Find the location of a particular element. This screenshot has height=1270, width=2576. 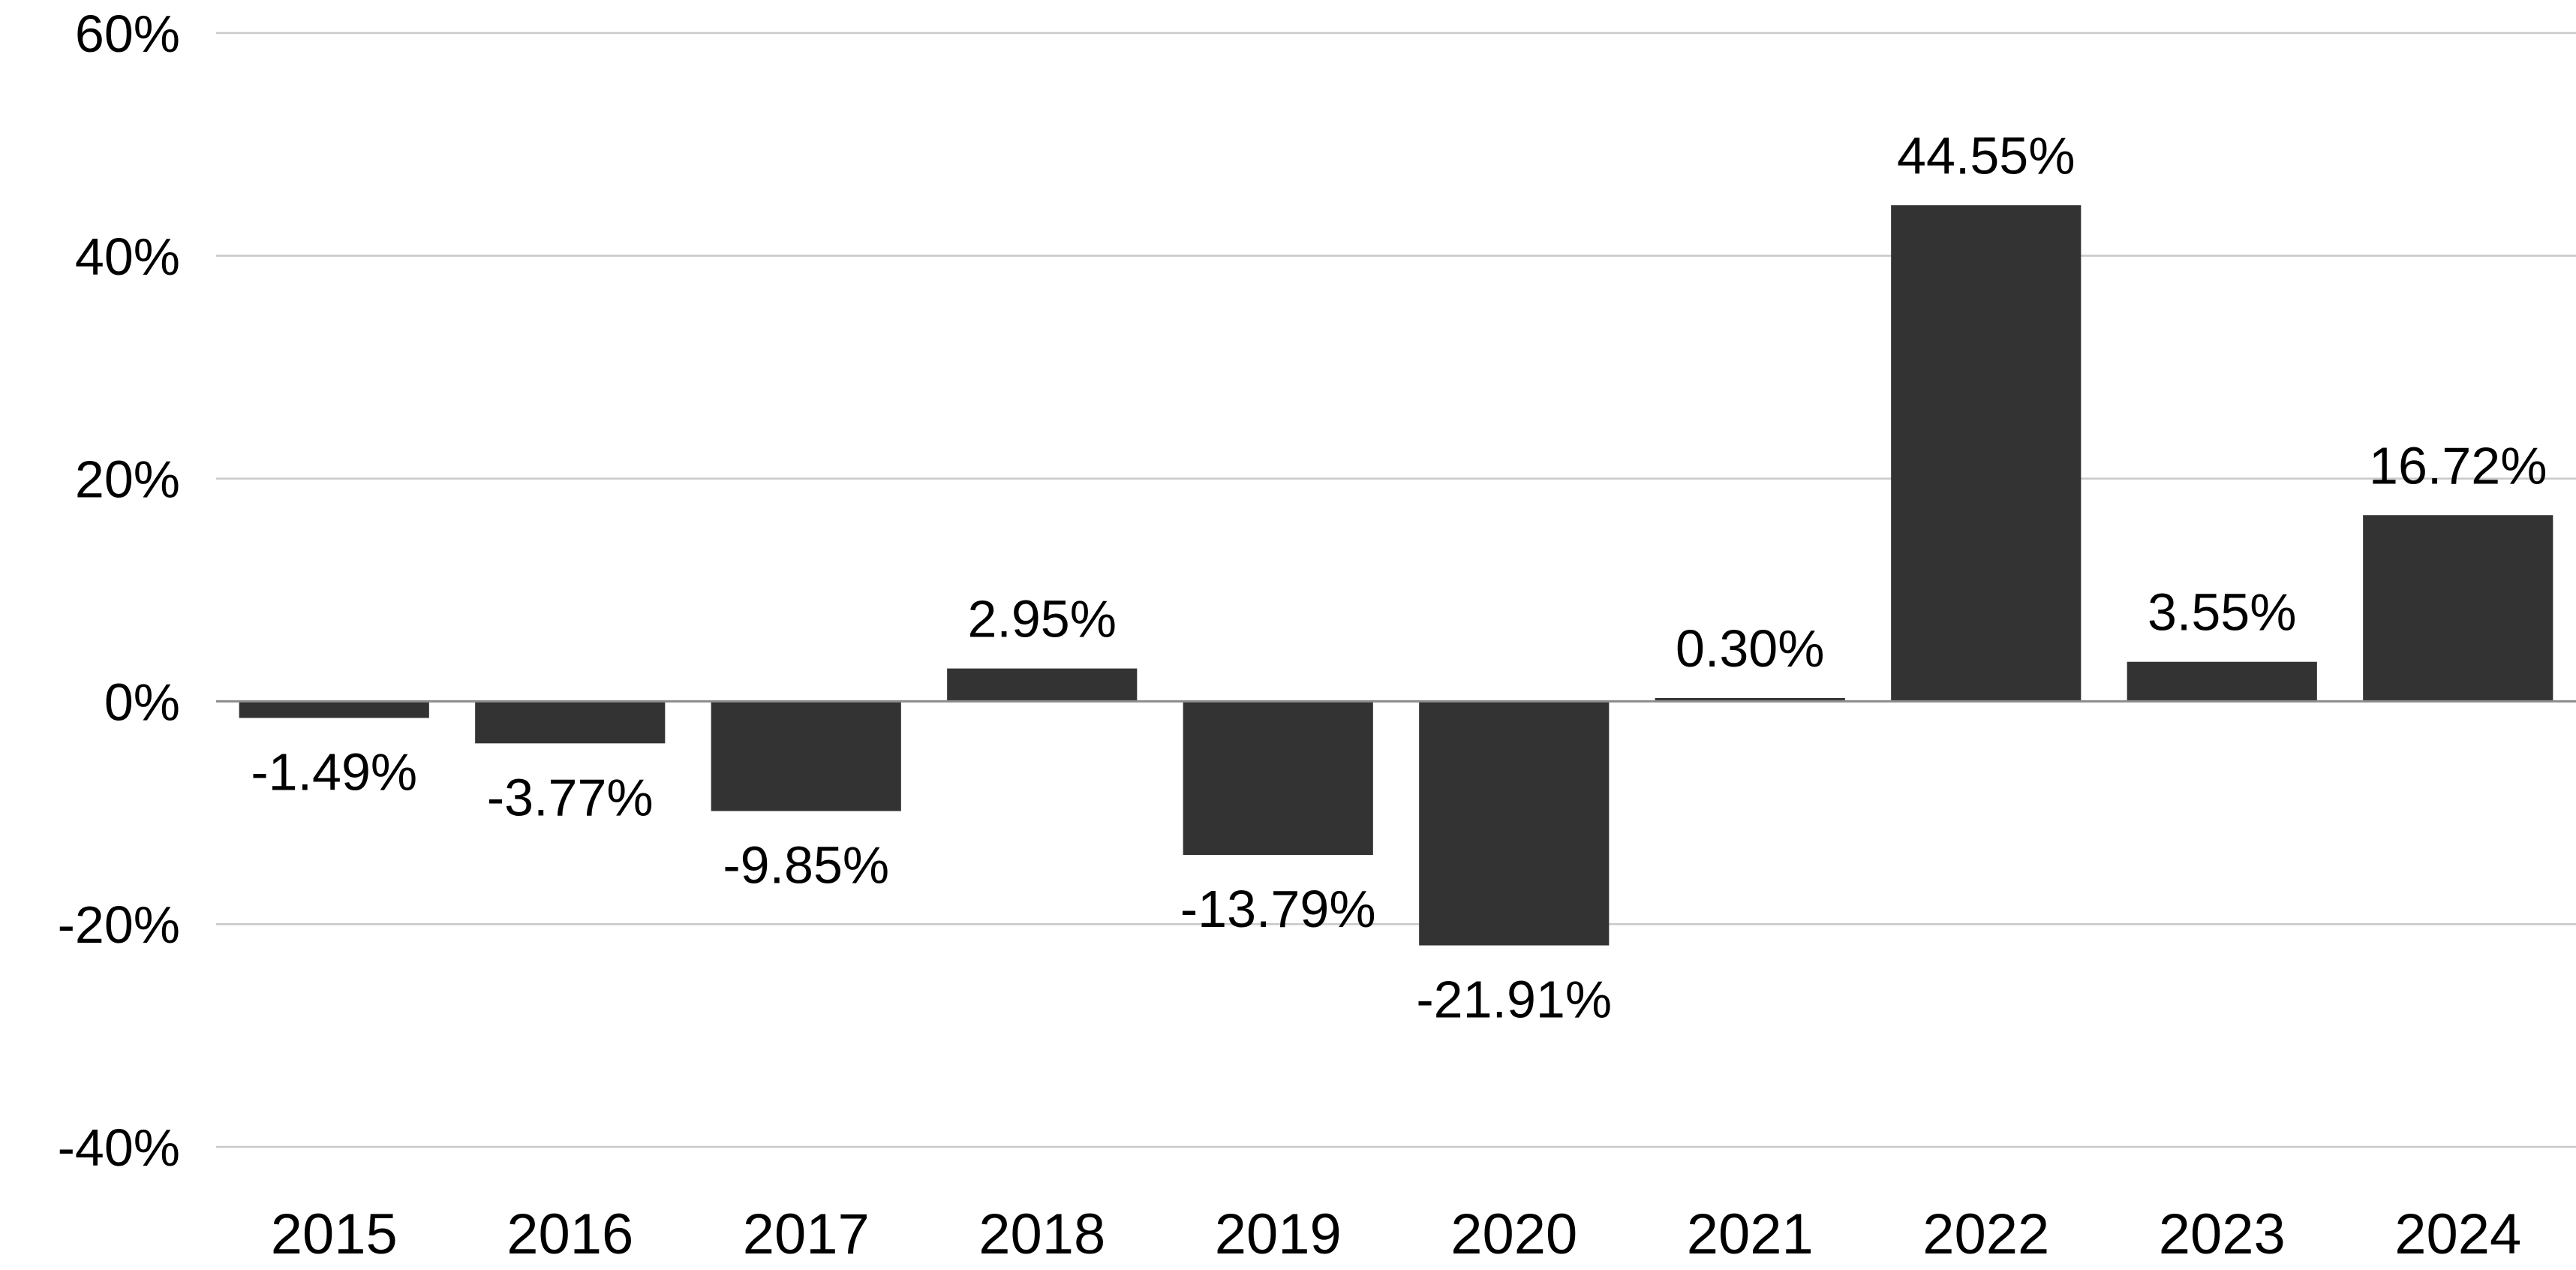

x-category-label: 2015 is located at coordinates (334, 1234).